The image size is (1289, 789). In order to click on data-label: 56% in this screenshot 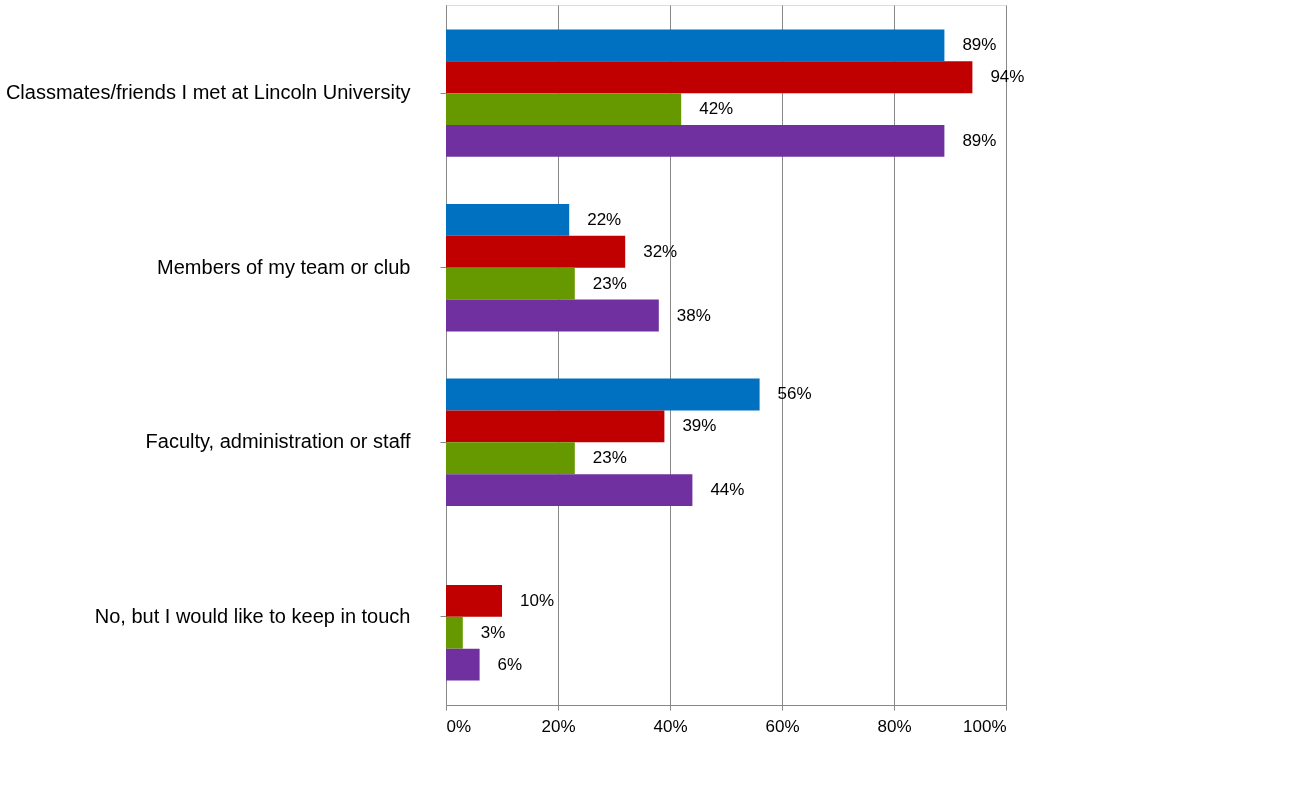, I will do `click(794, 394)`.